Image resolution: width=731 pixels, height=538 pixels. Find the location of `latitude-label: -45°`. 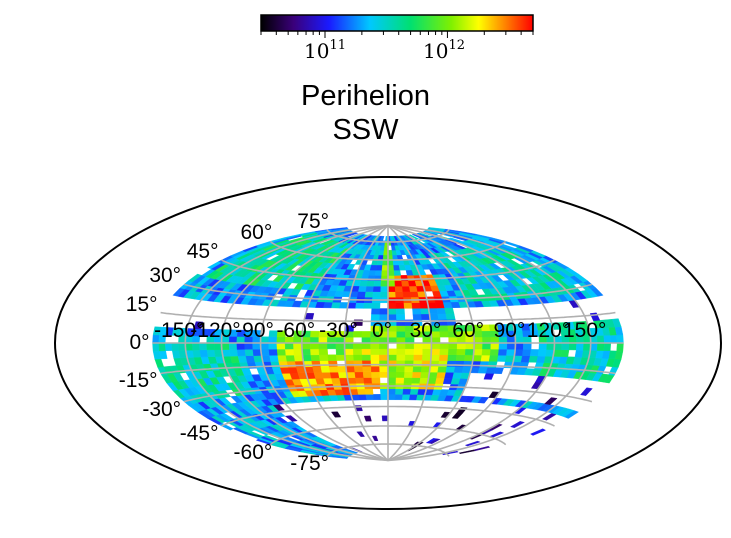

latitude-label: -45° is located at coordinates (199, 434).